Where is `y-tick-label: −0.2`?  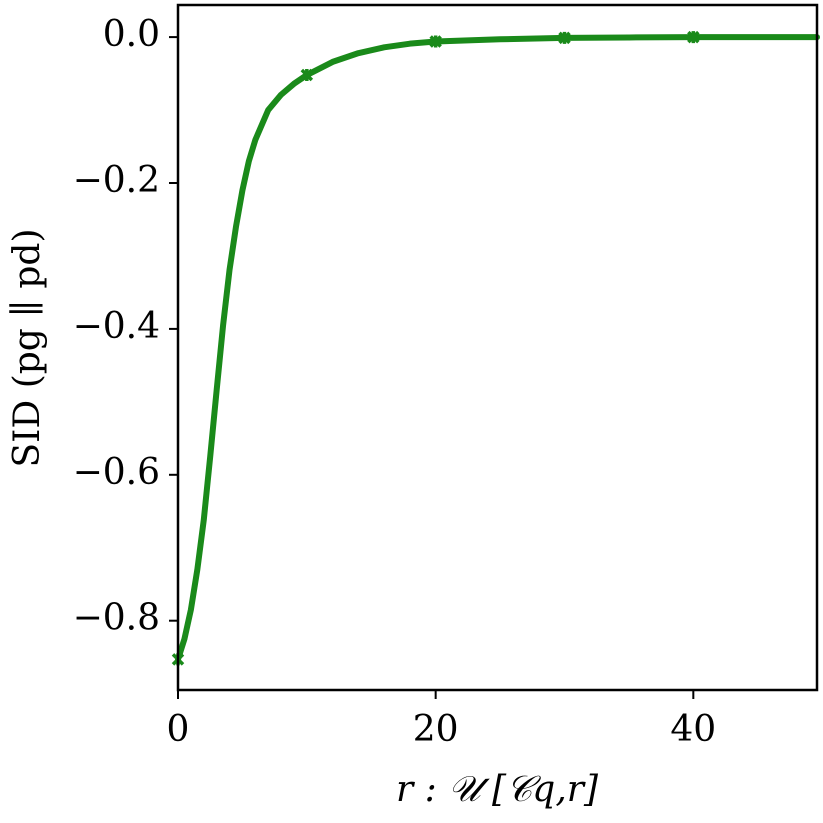
y-tick-label: −0.2 is located at coordinates (116, 180).